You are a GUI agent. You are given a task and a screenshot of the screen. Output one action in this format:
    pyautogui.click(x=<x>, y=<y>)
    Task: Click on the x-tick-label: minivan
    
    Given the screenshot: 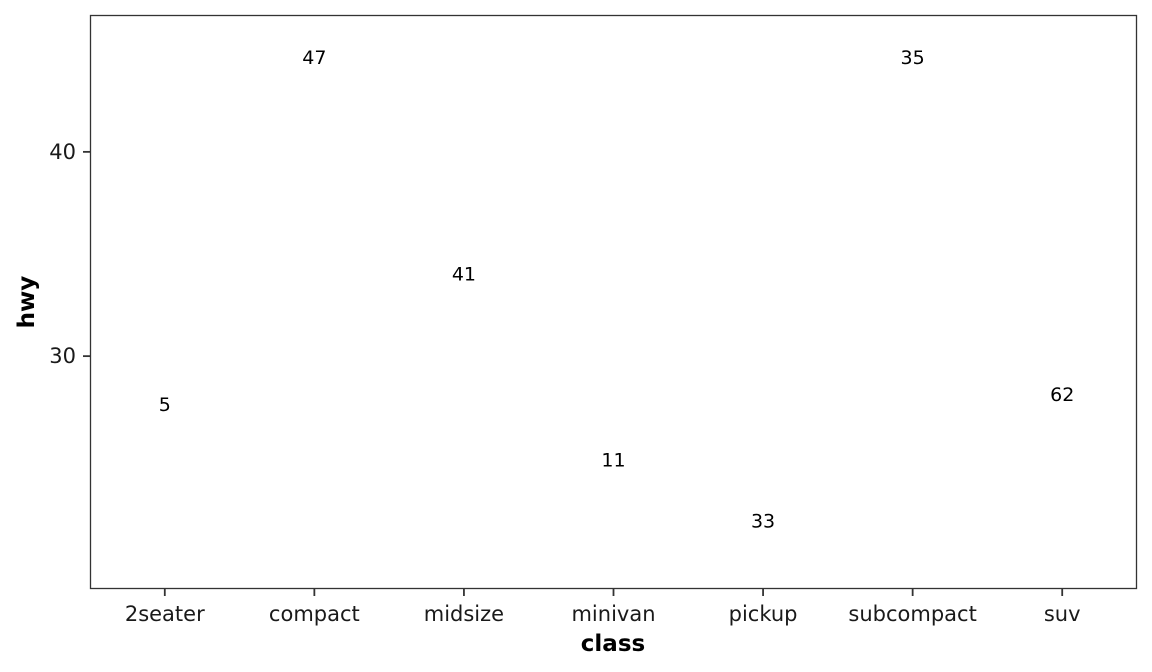 What is the action you would take?
    pyautogui.click(x=613, y=614)
    